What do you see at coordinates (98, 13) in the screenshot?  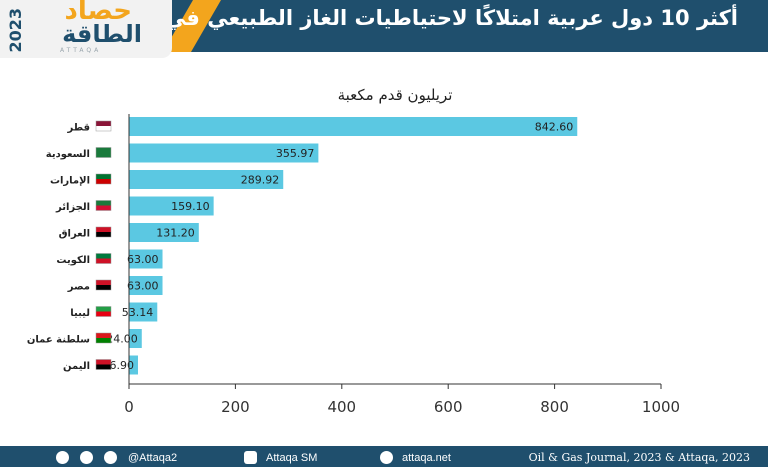 I see `logo-line1: حصاد` at bounding box center [98, 13].